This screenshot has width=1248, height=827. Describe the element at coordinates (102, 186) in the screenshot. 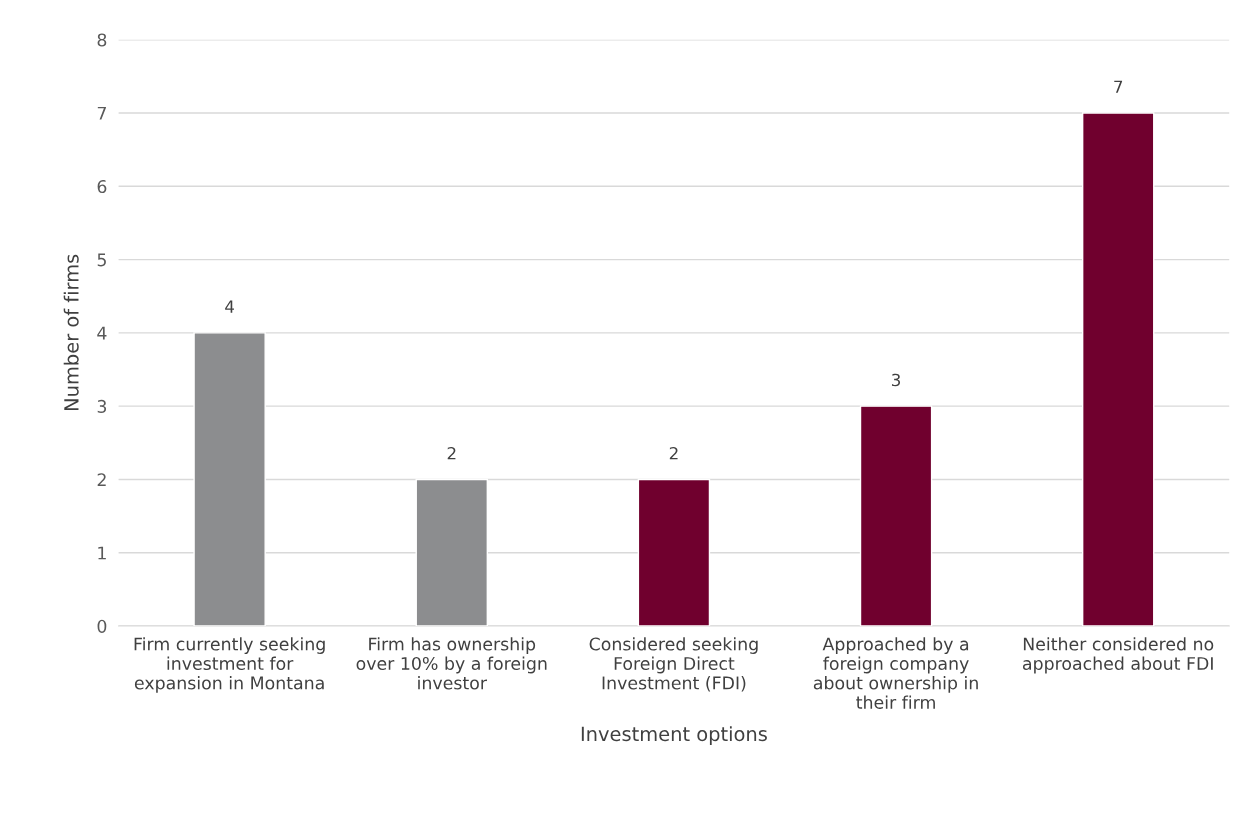

I see `y-tick-label: 6` at that location.